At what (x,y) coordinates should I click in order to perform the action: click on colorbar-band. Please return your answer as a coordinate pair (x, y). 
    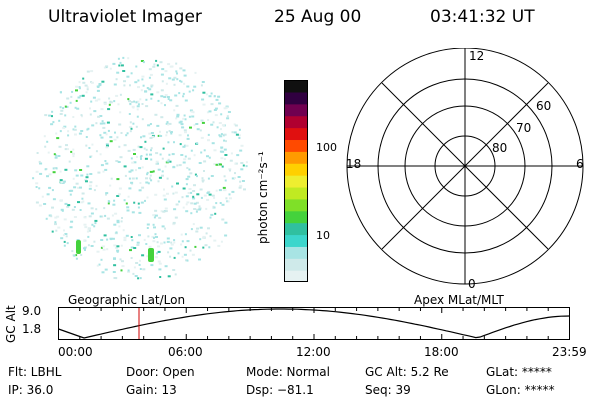
    Looking at the image, I should click on (296, 122).